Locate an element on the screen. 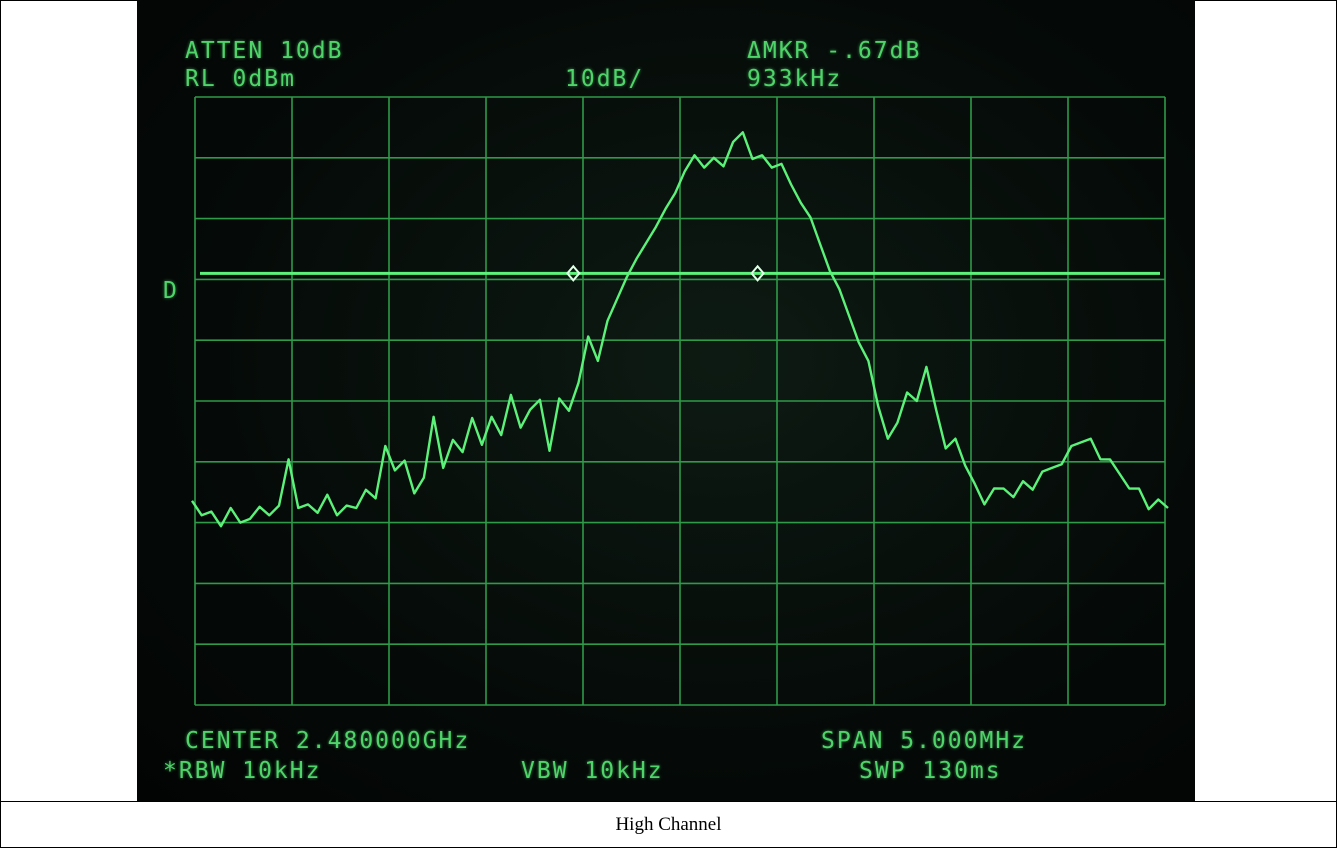 Image resolution: width=1337 pixels, height=848 pixels. atten-readout: ATTEN 10dB is located at coordinates (264, 51).